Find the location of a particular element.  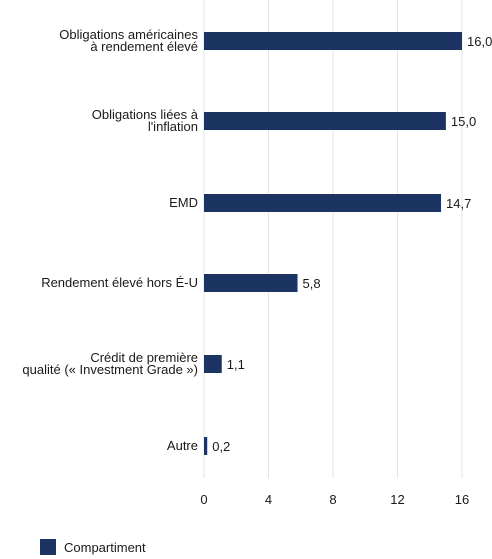

value-label-0: 16,0 is located at coordinates (479, 41).